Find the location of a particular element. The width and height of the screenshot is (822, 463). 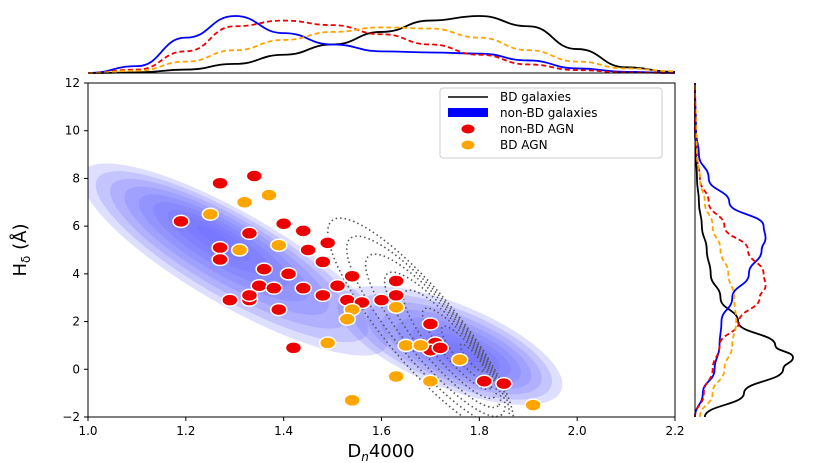

y-tick-label: 8 is located at coordinates (76, 178).